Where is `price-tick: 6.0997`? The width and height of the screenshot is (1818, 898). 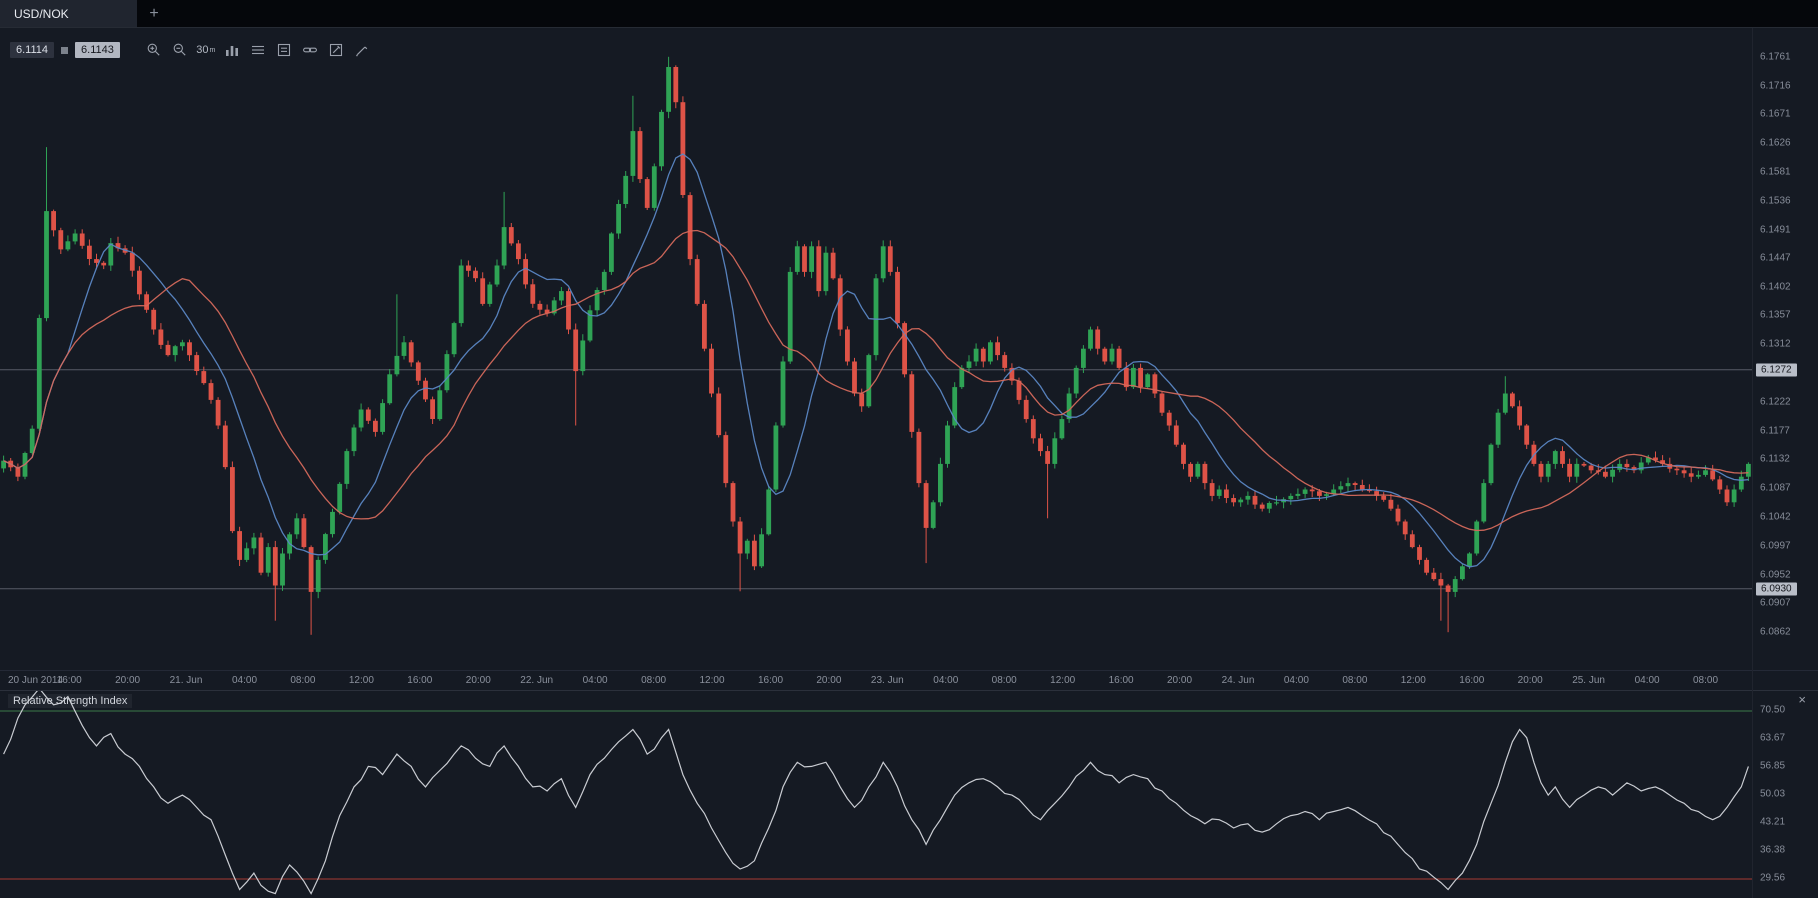
price-tick: 6.0997 is located at coordinates (1775, 546).